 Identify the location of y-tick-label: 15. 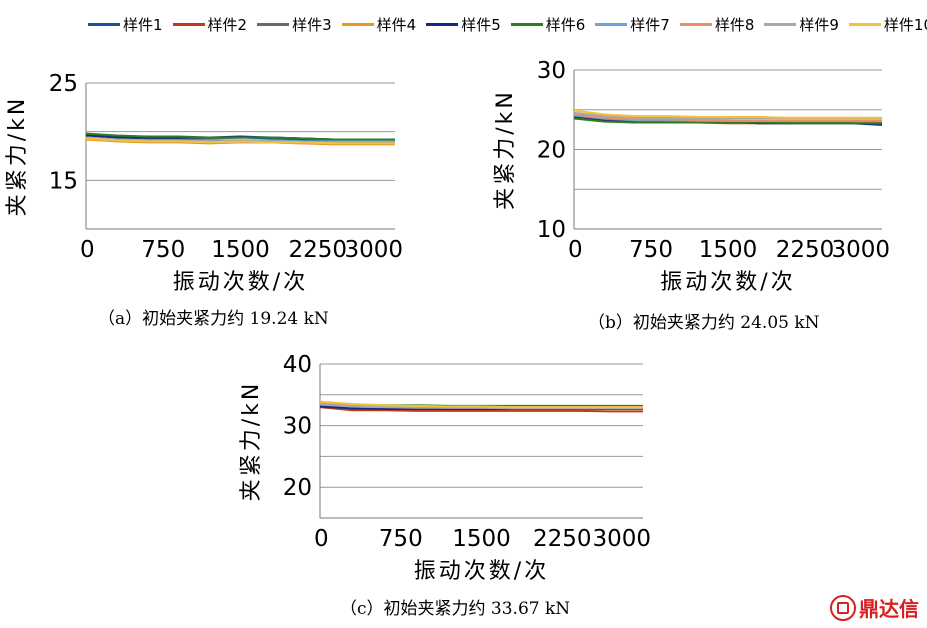
(63, 181).